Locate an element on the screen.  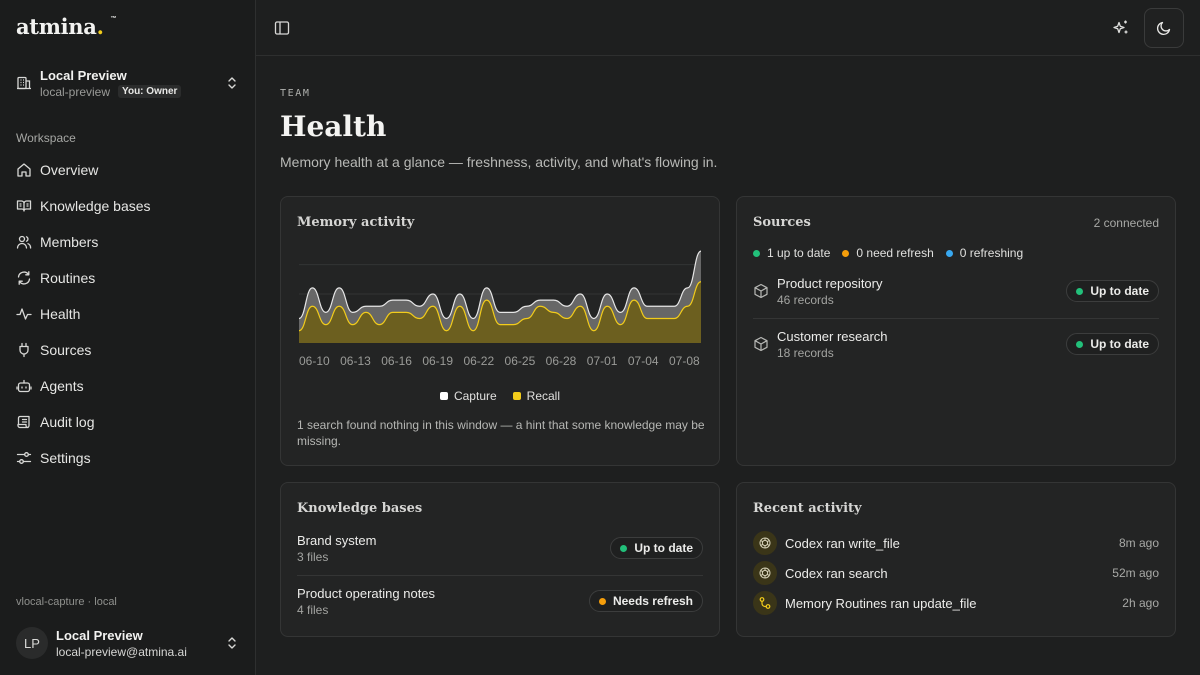
x-tick-label: 06-28 is located at coordinates (561, 361).